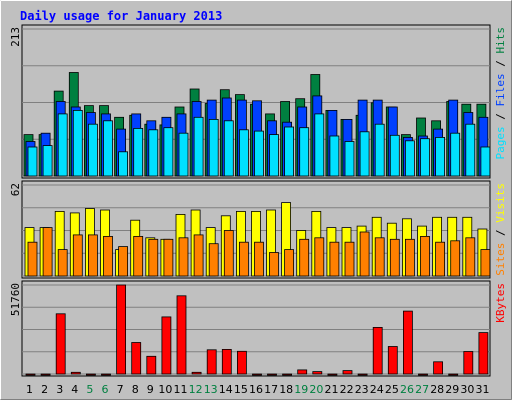 This screenshot has height=400, width=512. Describe the element at coordinates (392, 389) in the screenshot. I see `x-tick-label: 25` at that location.